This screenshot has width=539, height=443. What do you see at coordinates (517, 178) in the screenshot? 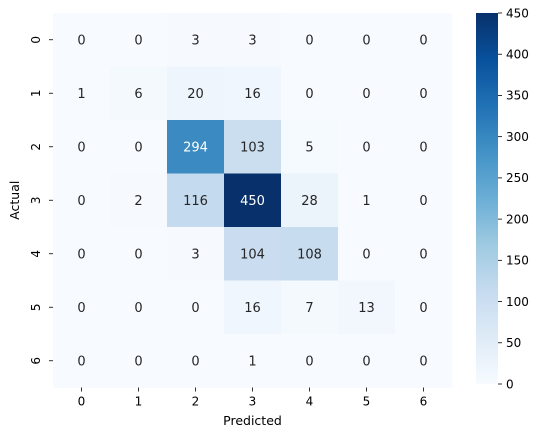
I see `colorbar-tick-label: 250` at bounding box center [517, 178].